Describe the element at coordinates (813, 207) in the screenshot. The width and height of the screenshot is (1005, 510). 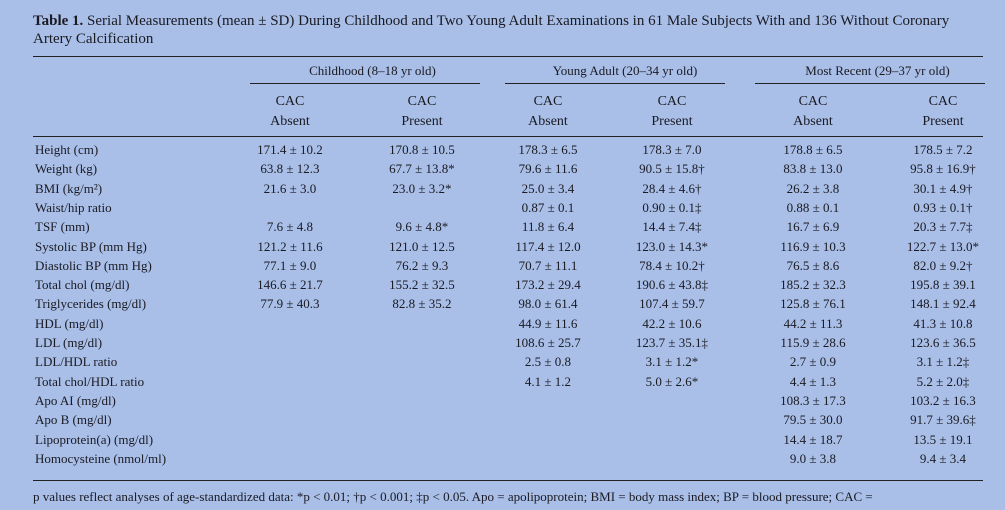
I see `table-cell: 0.88 ± 0.1` at that location.